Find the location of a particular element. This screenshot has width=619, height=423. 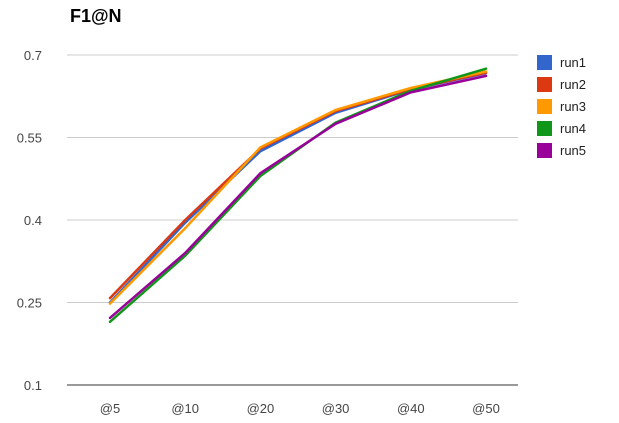

legend: run1 run2 run3 run4 run5 is located at coordinates (561, 106).